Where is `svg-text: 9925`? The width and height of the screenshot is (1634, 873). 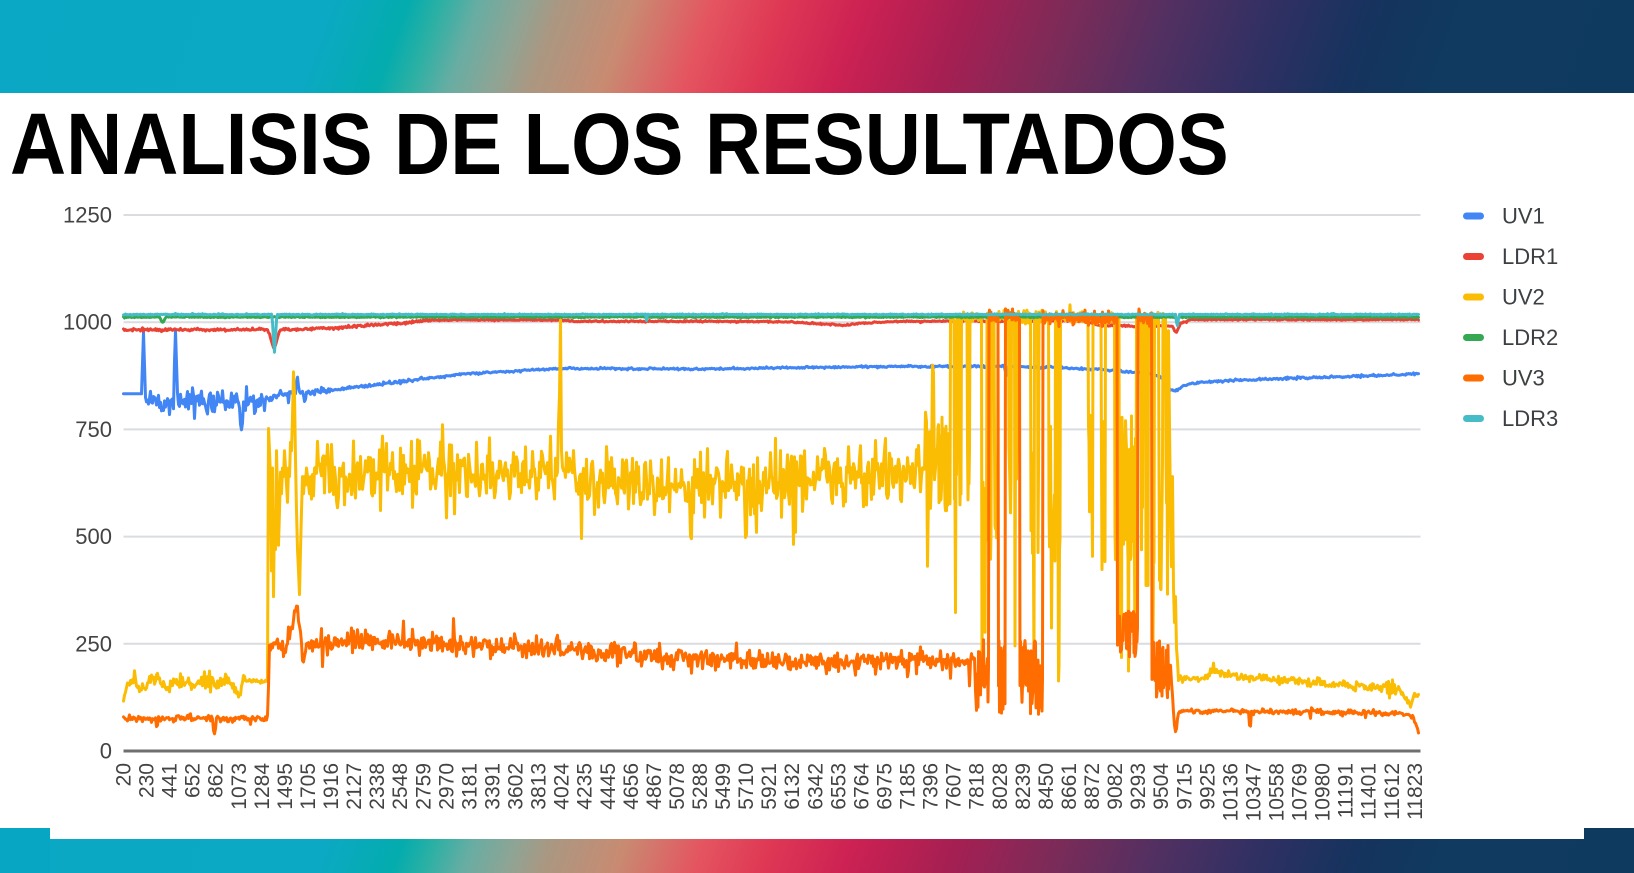
svg-text: 9925 is located at coordinates (1207, 786).